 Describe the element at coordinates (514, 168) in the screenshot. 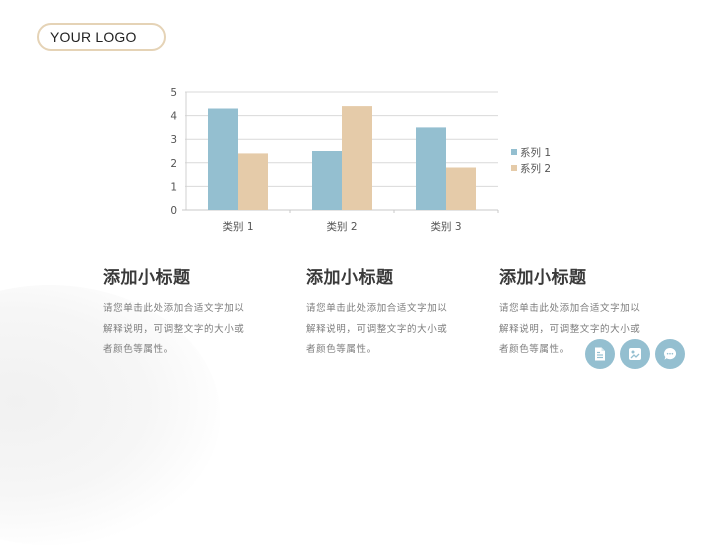

I see `legend-swatch-series2` at that location.